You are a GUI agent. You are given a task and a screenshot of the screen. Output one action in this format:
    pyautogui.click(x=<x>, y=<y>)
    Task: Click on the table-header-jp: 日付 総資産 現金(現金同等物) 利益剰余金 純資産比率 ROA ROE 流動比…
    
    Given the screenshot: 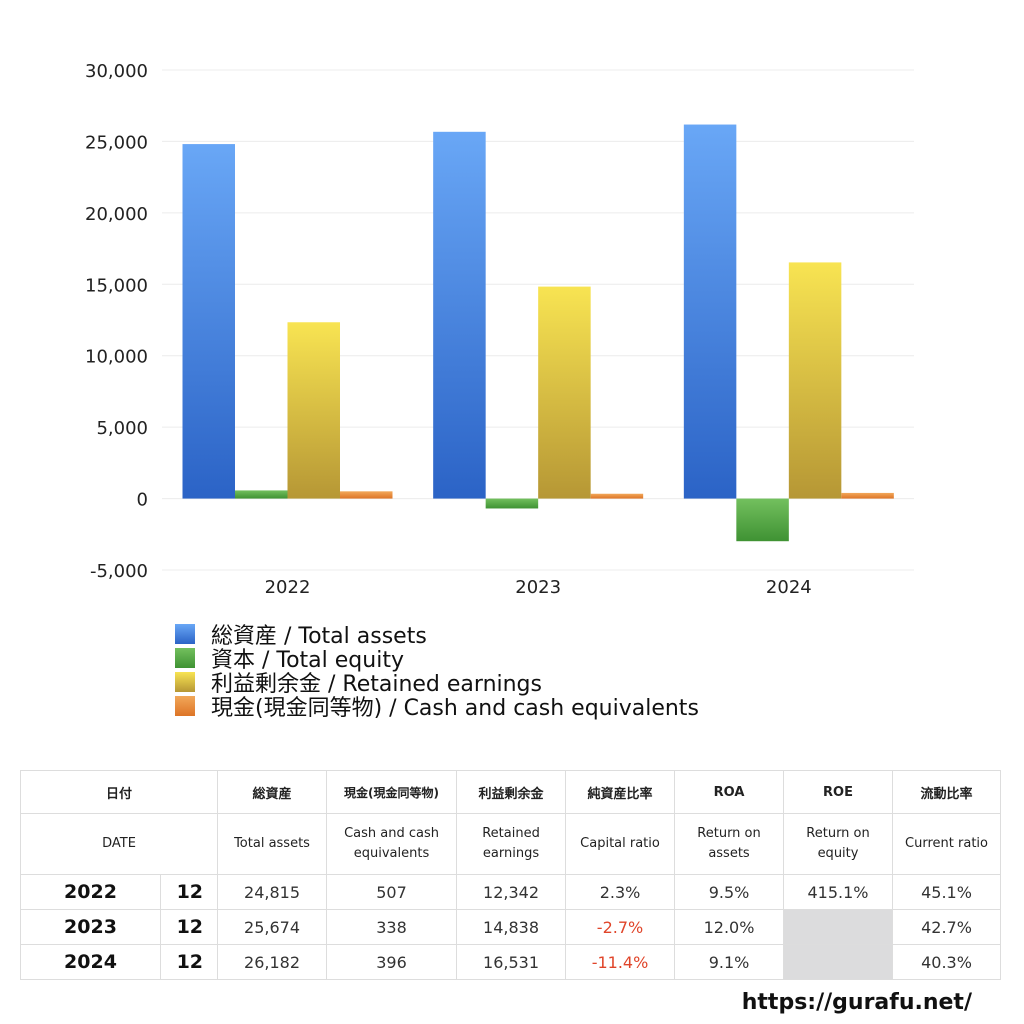 What is the action you would take?
    pyautogui.click(x=510, y=792)
    